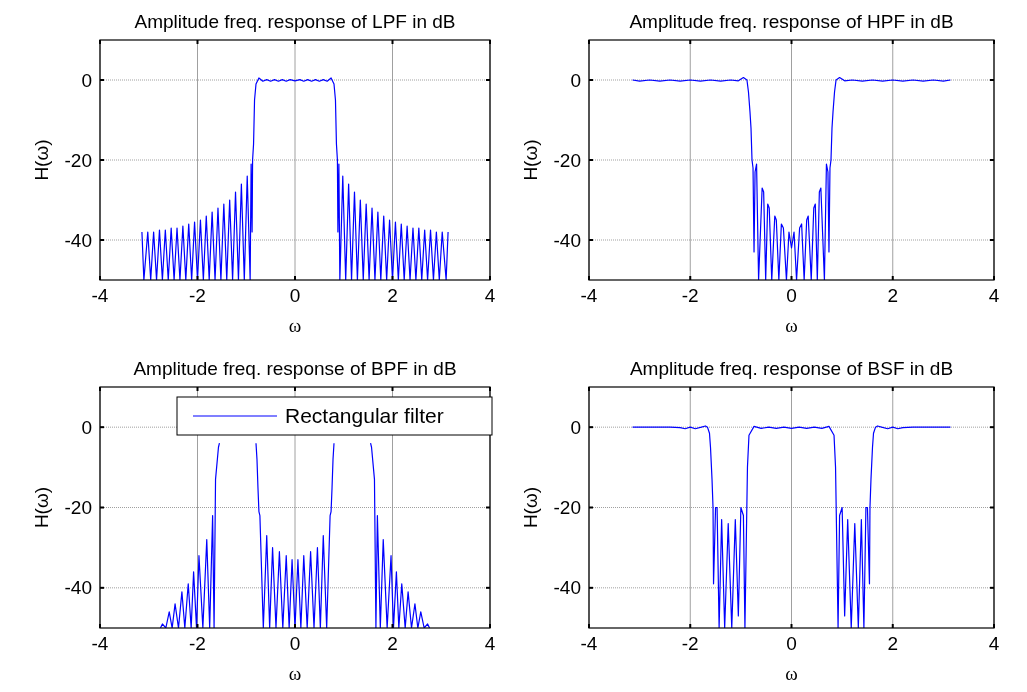 The image size is (1027, 692). What do you see at coordinates (364, 416) in the screenshot?
I see `legend-label: Rectangular filter` at bounding box center [364, 416].